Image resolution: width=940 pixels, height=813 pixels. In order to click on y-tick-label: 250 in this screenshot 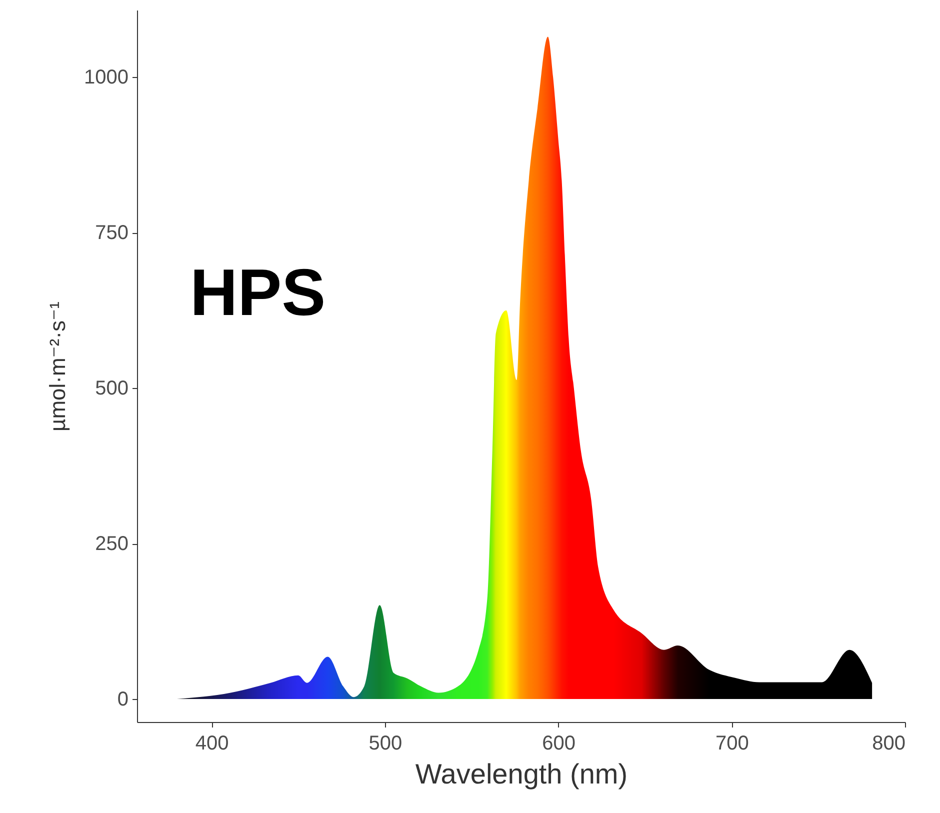, I will do `click(111, 544)`.